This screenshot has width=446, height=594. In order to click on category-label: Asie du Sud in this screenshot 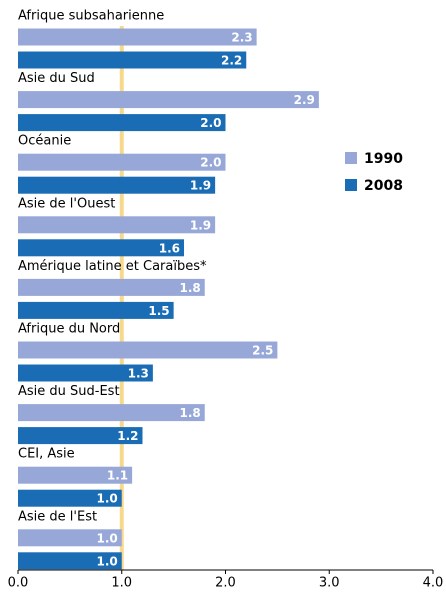, I will do `click(56, 78)`.